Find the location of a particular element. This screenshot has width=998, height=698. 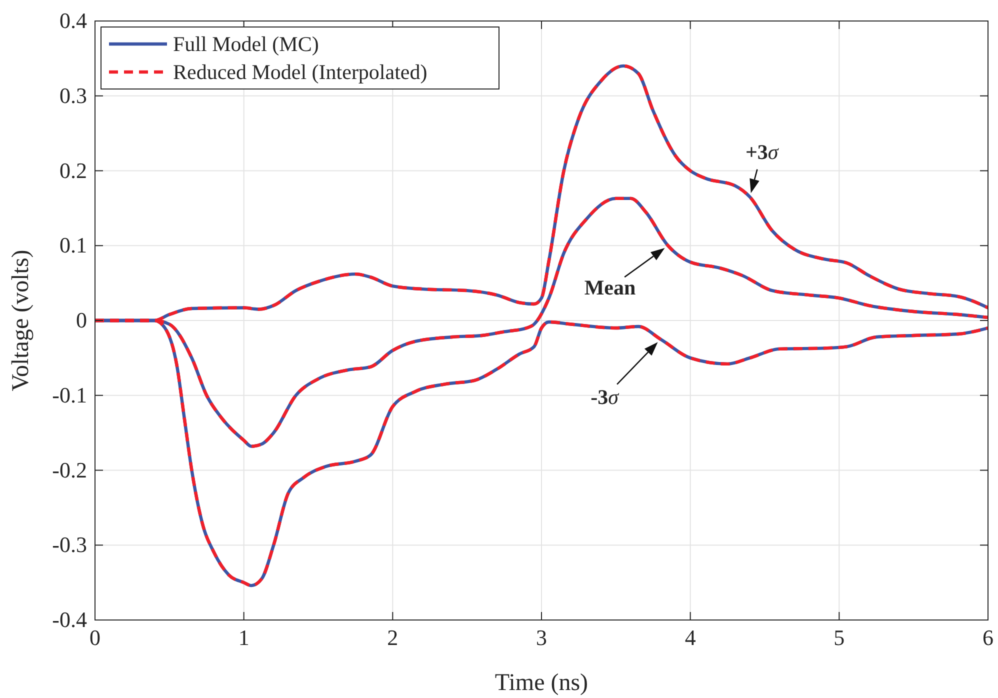

x-tick-label: 3 is located at coordinates (541, 637).